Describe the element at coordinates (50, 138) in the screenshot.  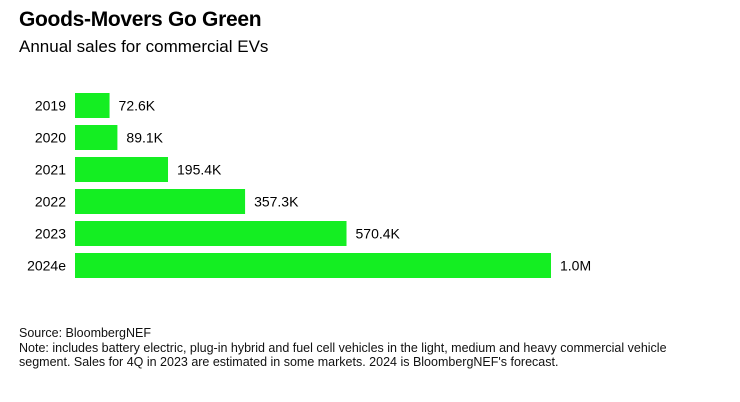
I see `category-label: 2020` at that location.